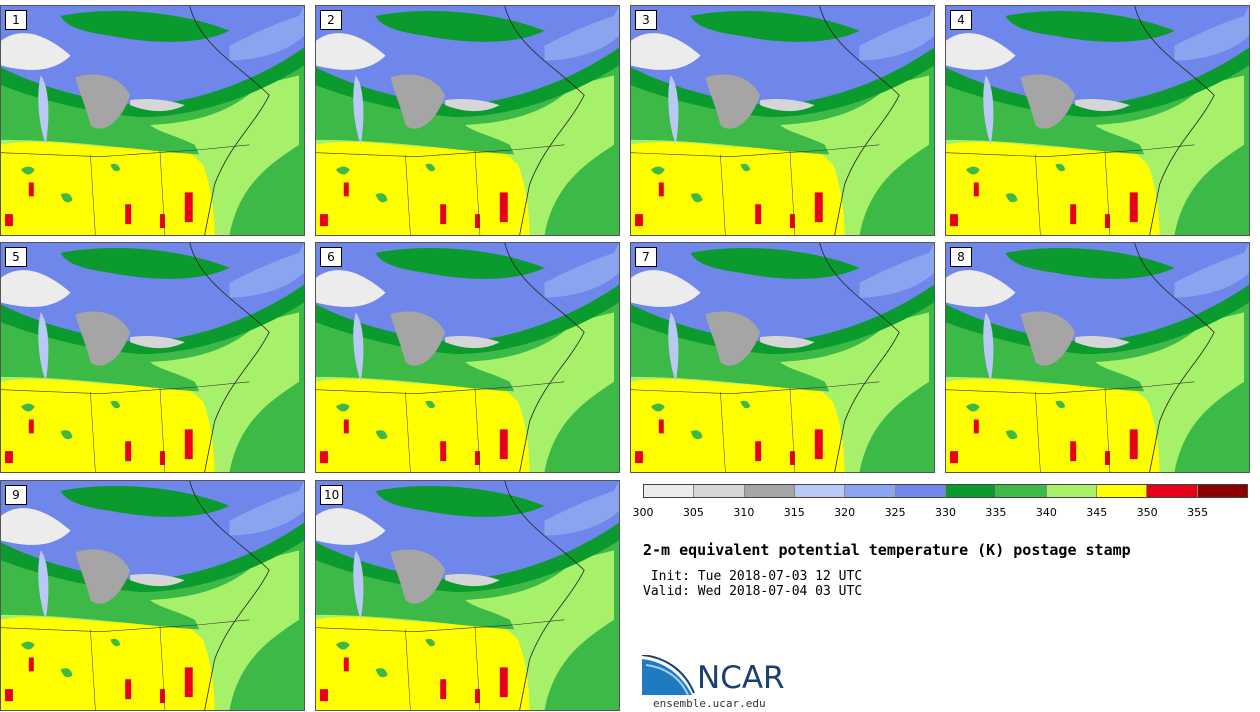 Image resolution: width=1260 pixels, height=712 pixels. Describe the element at coordinates (152, 120) in the screenshot. I see `map-panel-1: 1` at that location.